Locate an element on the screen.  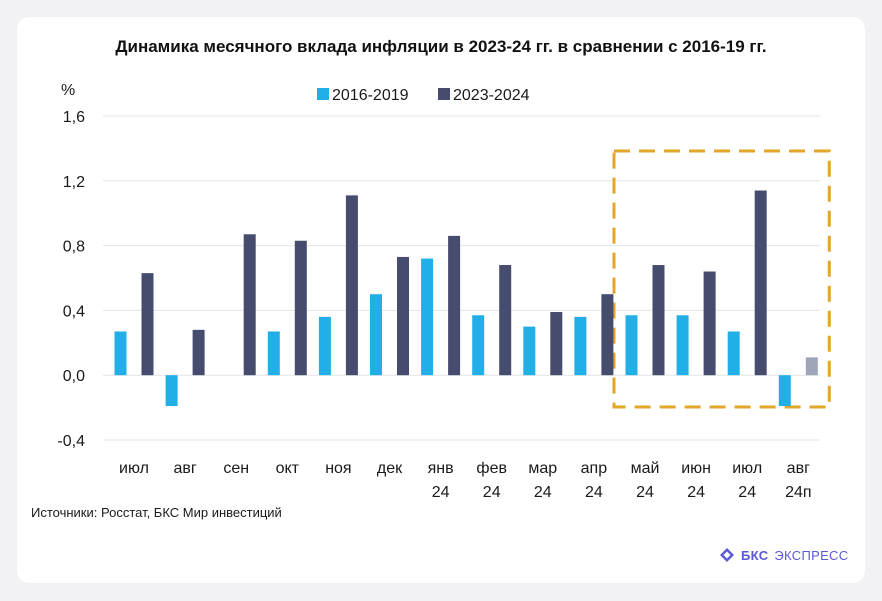
legend-label: 2023-2024 is located at coordinates (491, 95).